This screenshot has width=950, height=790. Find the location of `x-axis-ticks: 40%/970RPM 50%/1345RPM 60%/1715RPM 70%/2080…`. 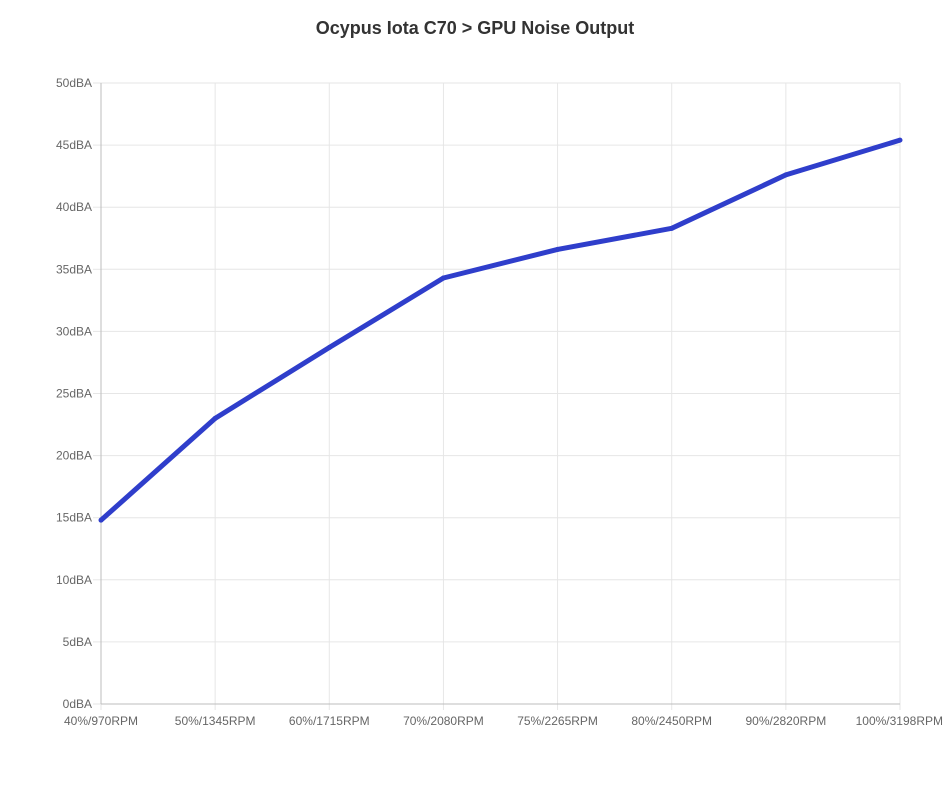

x-axis-ticks: 40%/970RPM 50%/1345RPM 60%/1715RPM 70%/2080… is located at coordinates (503, 721).